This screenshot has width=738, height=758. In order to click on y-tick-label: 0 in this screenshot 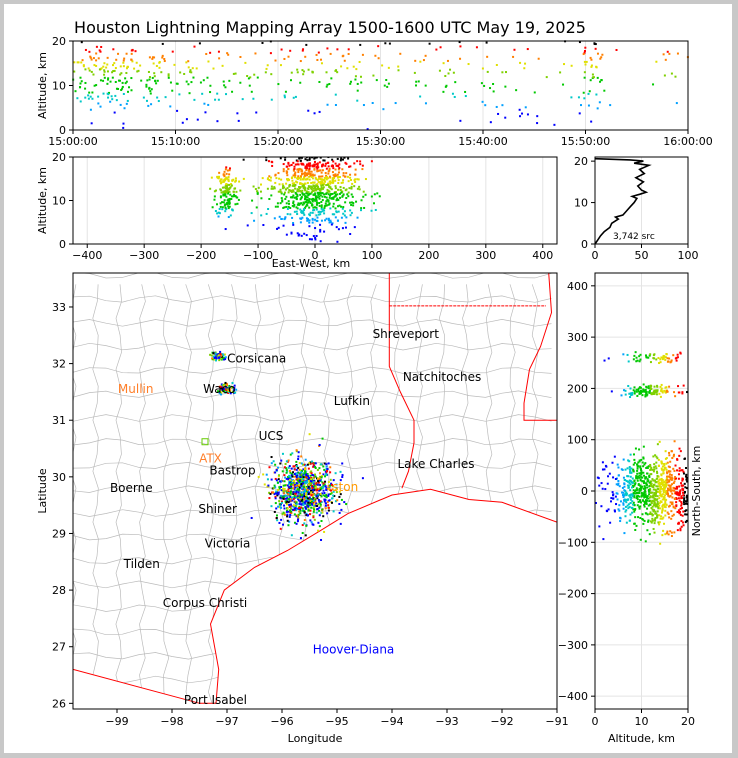, I will do `click(584, 491)`.